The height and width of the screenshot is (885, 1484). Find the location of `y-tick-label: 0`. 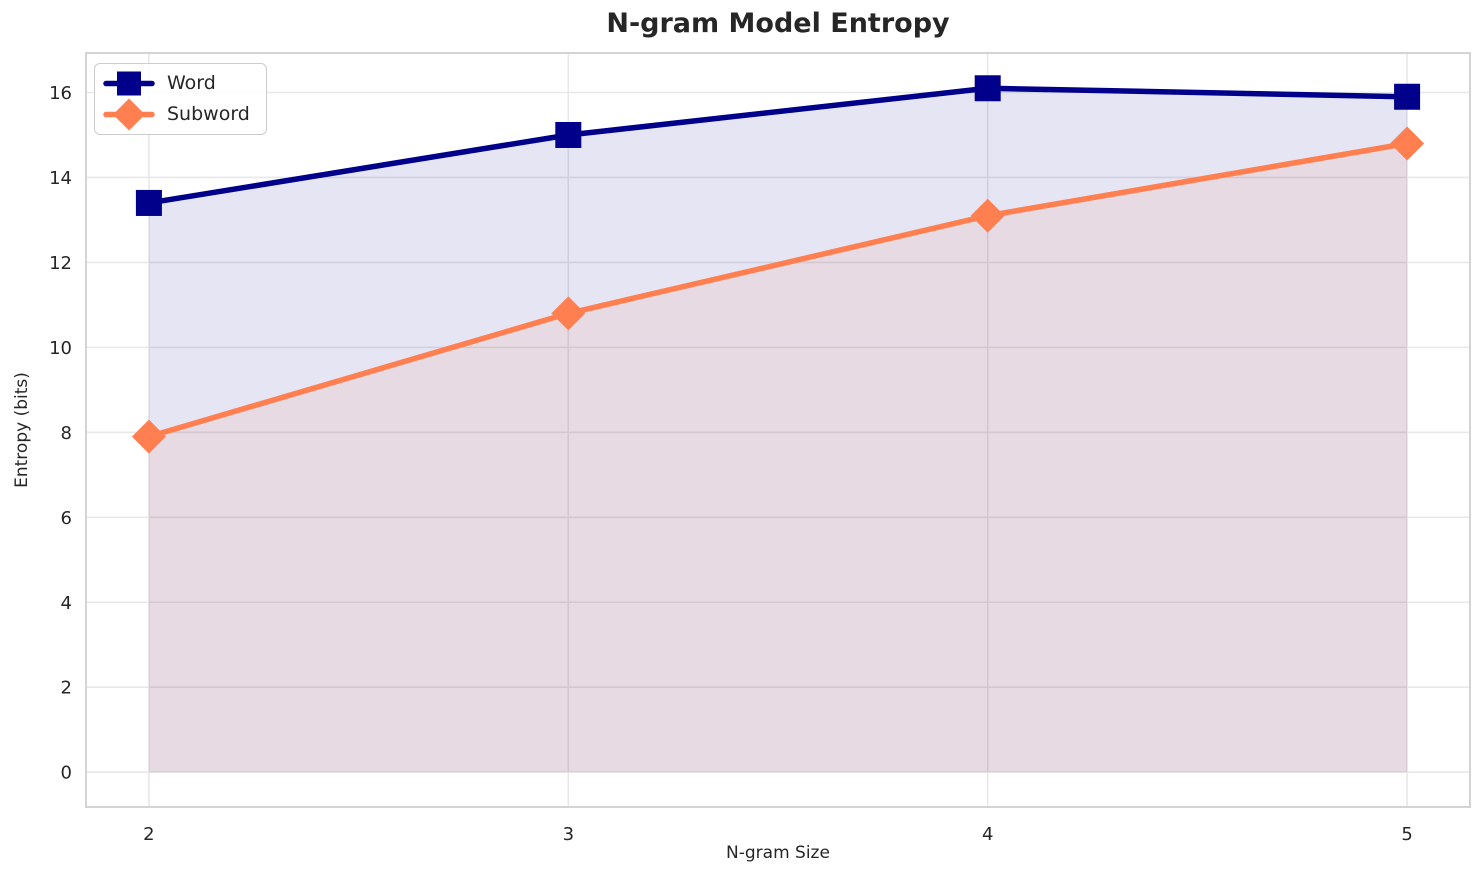

y-tick-label: 0 is located at coordinates (66, 773).